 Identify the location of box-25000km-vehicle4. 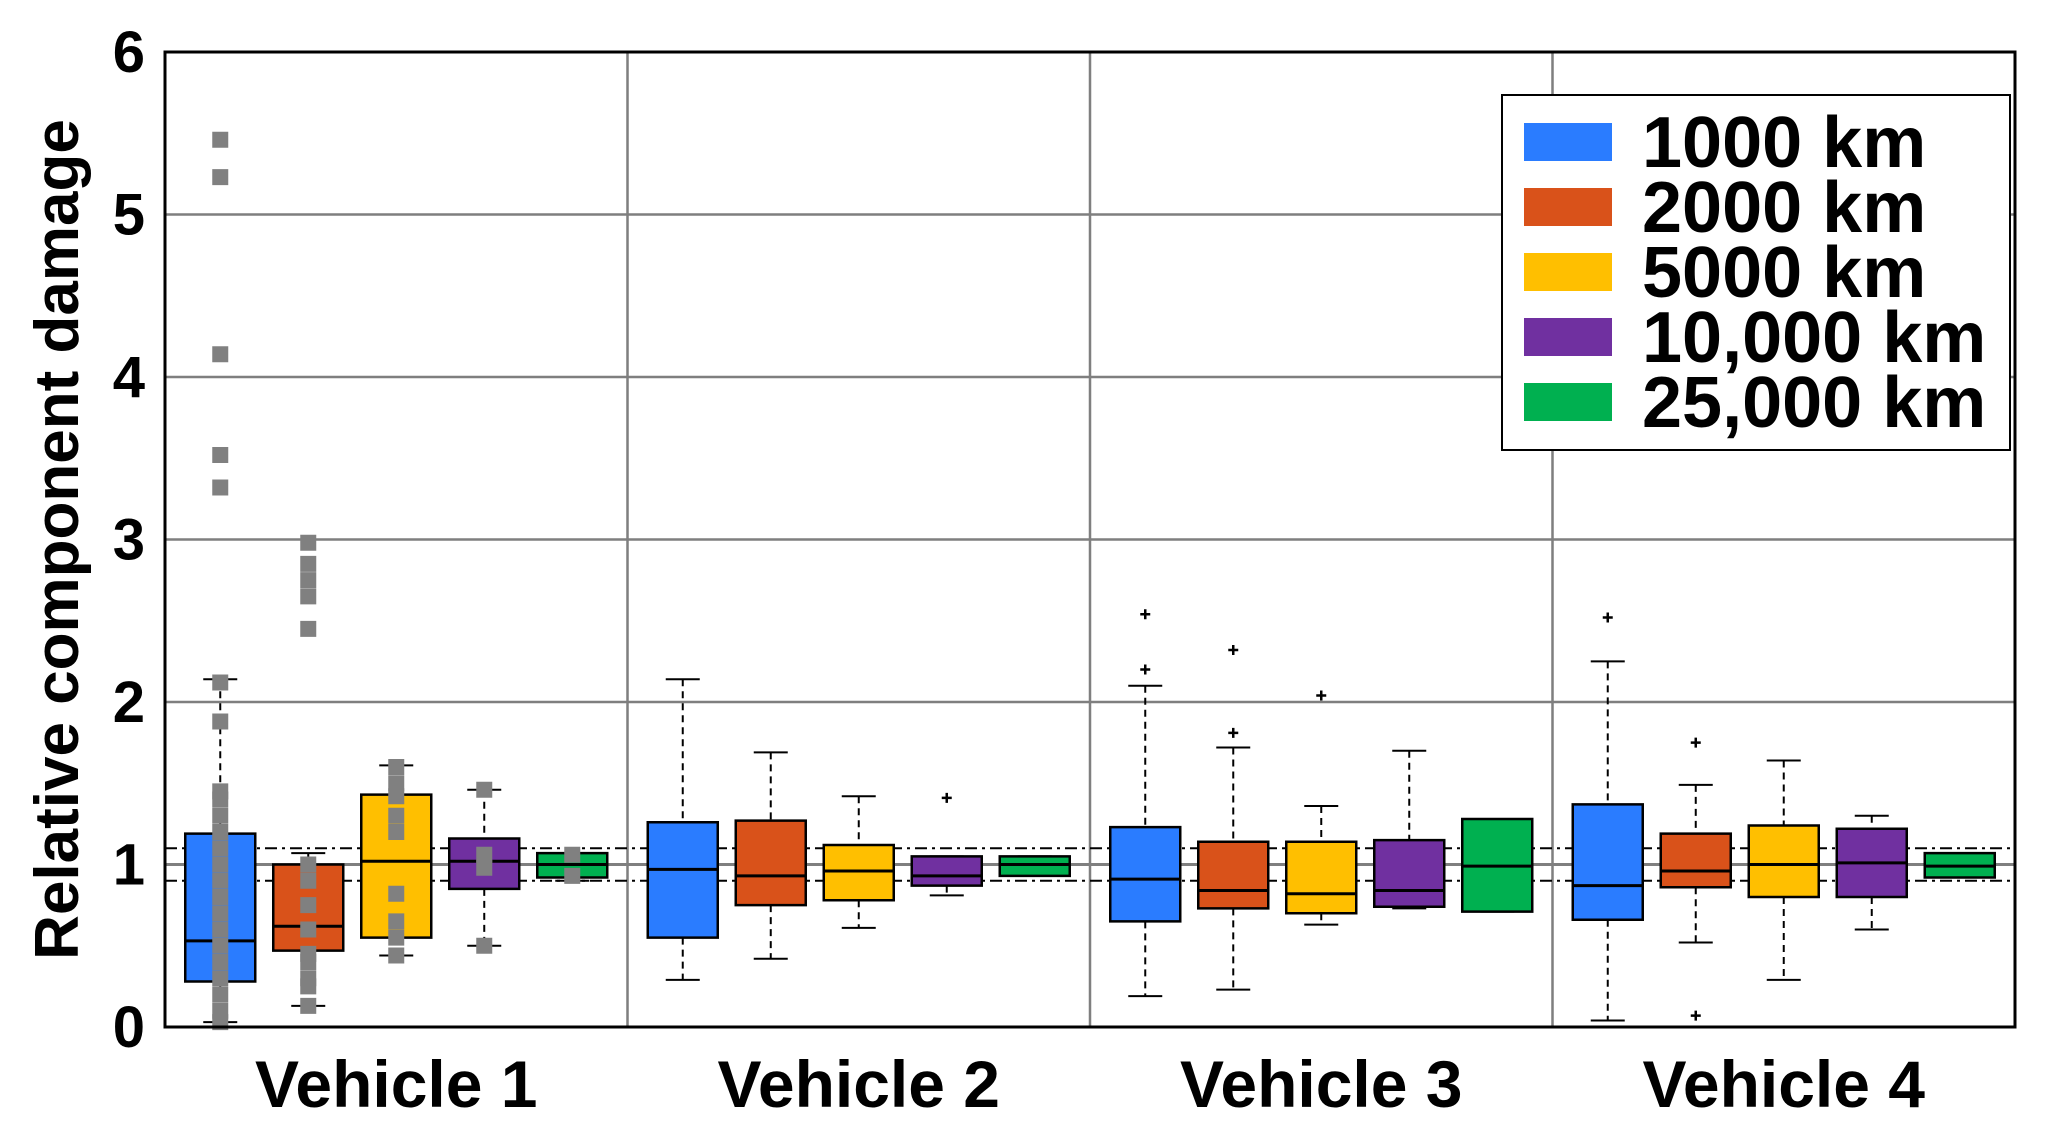
(1959, 865).